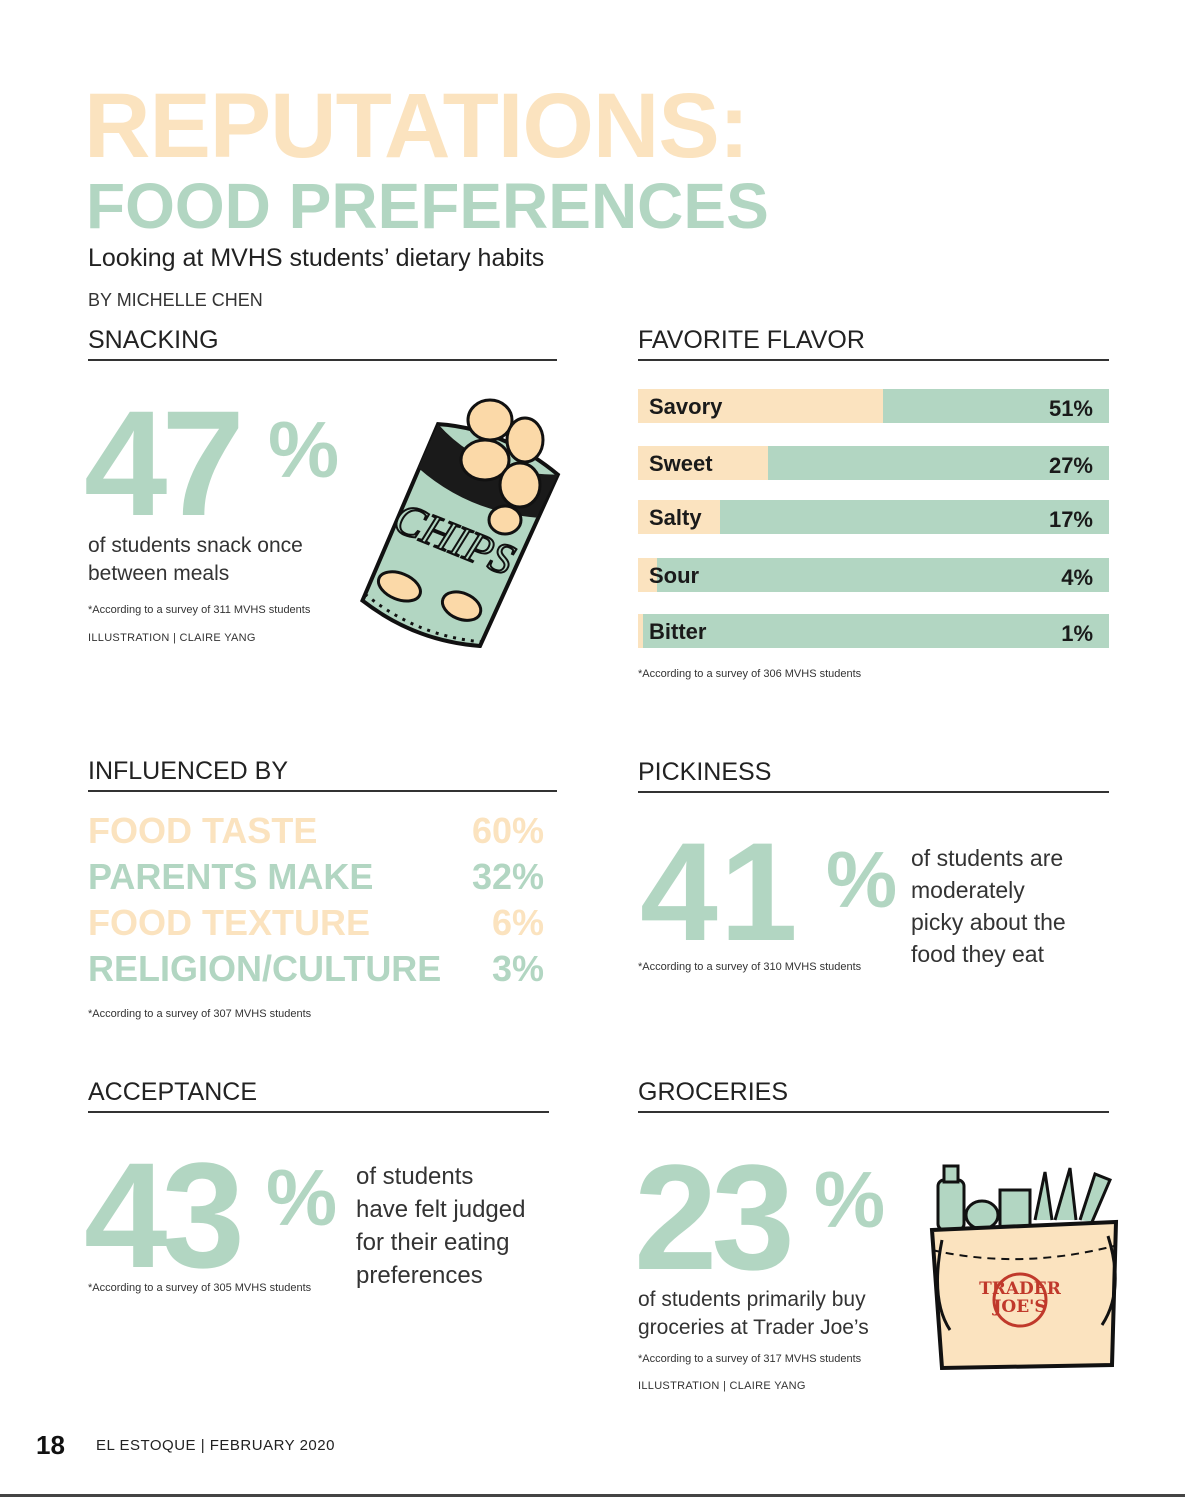  What do you see at coordinates (681, 463) in the screenshot?
I see `flavor-bar-label: Sweet` at bounding box center [681, 463].